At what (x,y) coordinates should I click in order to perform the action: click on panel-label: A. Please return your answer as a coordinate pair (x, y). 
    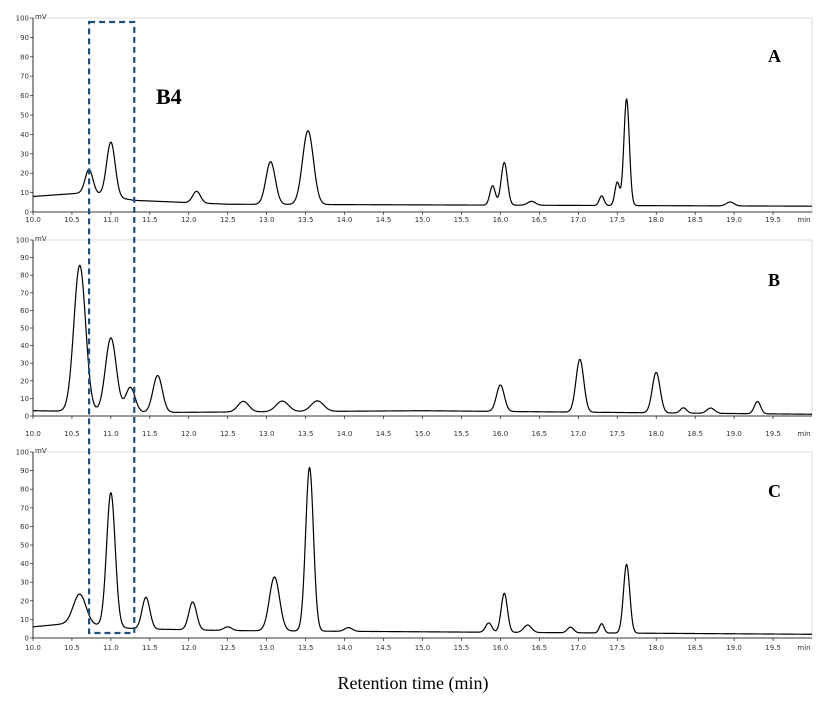
    Looking at the image, I should click on (774, 56).